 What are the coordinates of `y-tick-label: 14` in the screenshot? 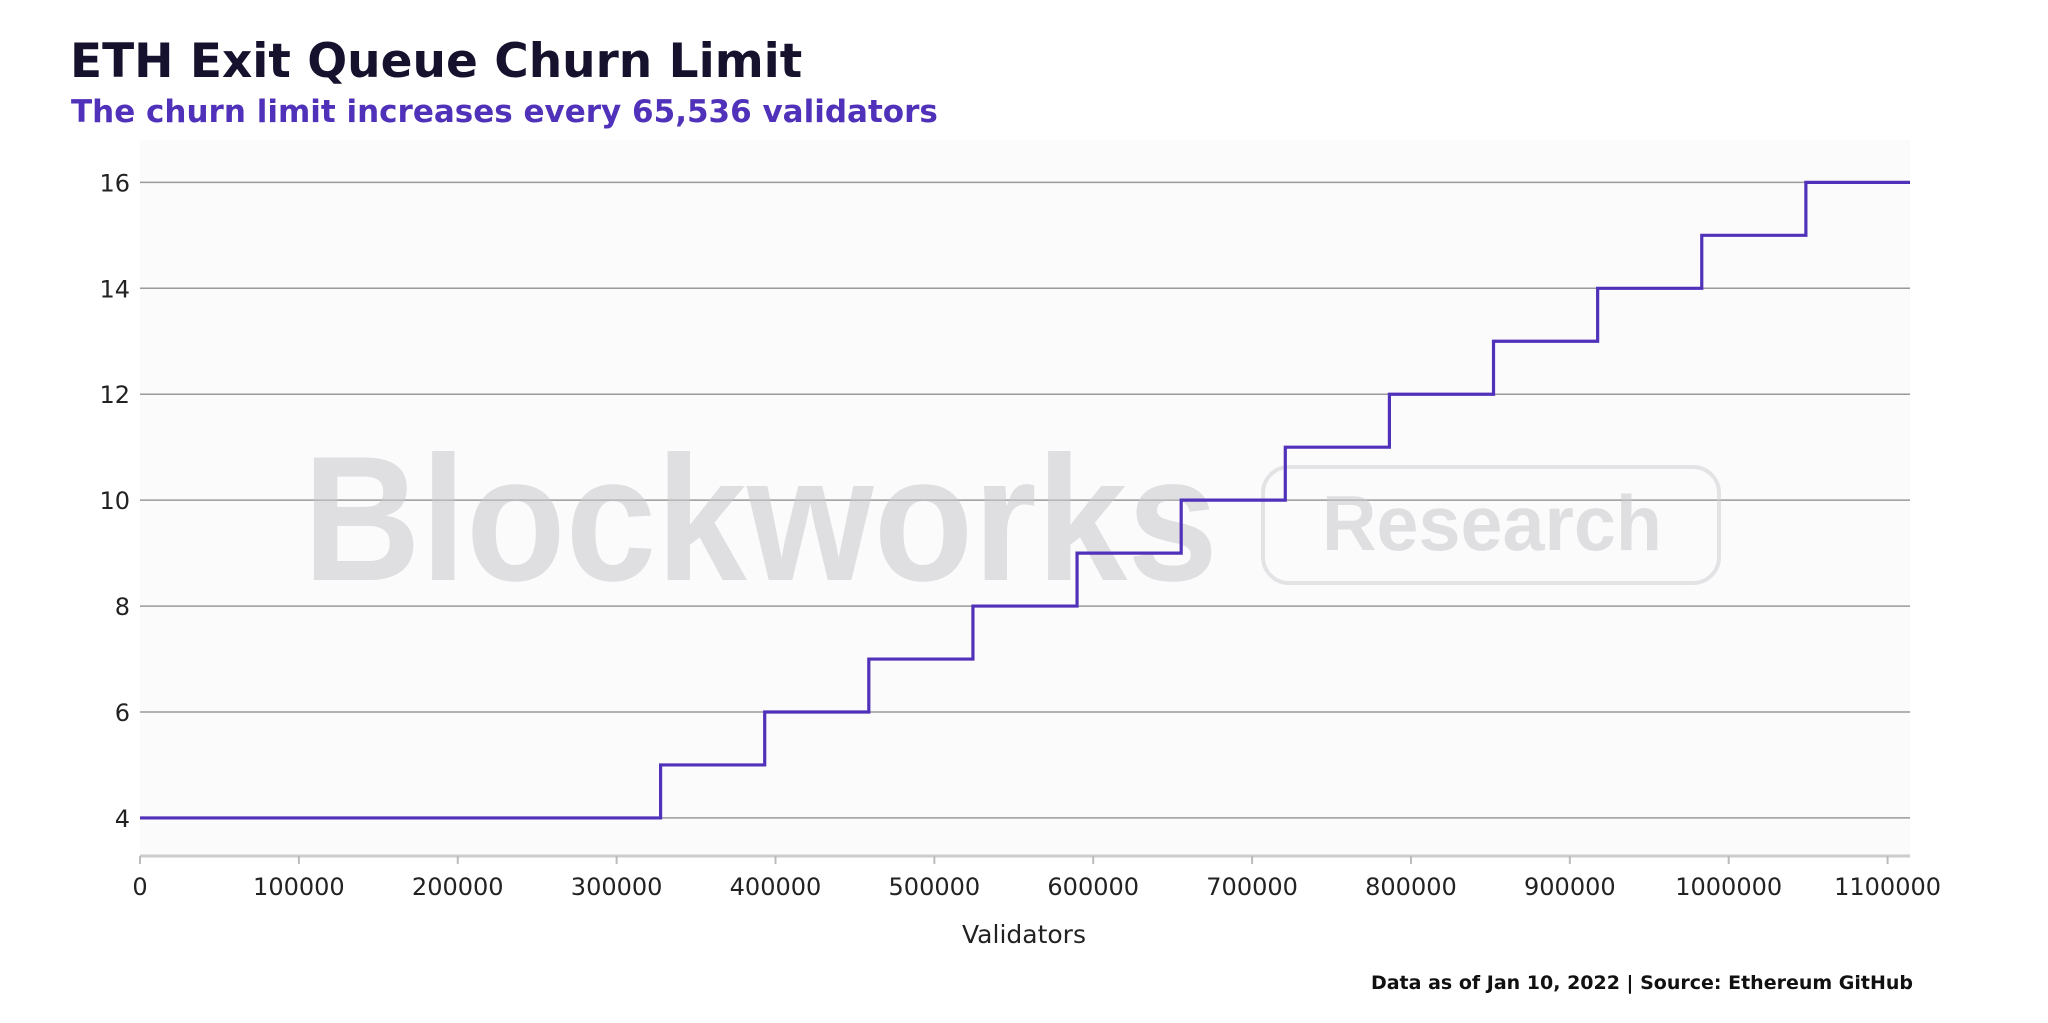 It's located at (114, 289).